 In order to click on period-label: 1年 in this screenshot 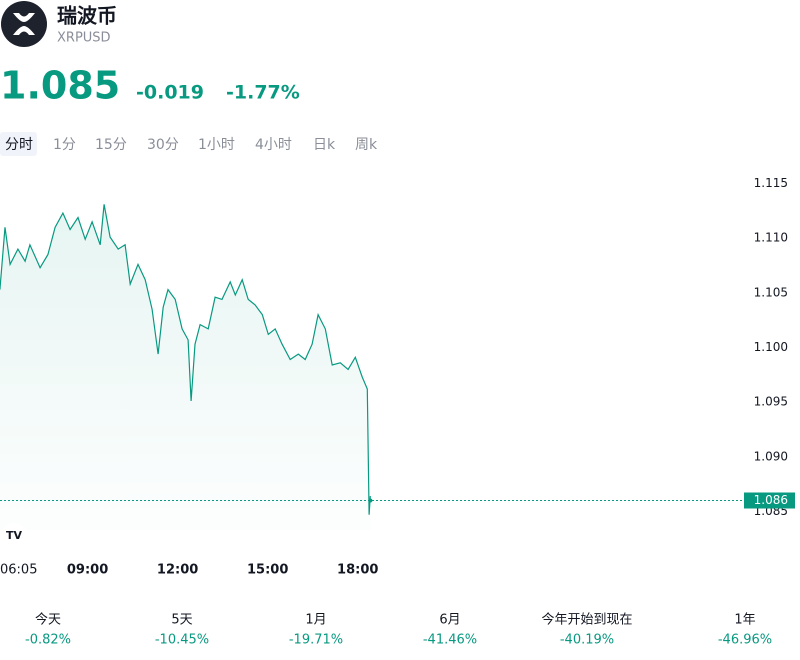, I will do `click(744, 620)`.